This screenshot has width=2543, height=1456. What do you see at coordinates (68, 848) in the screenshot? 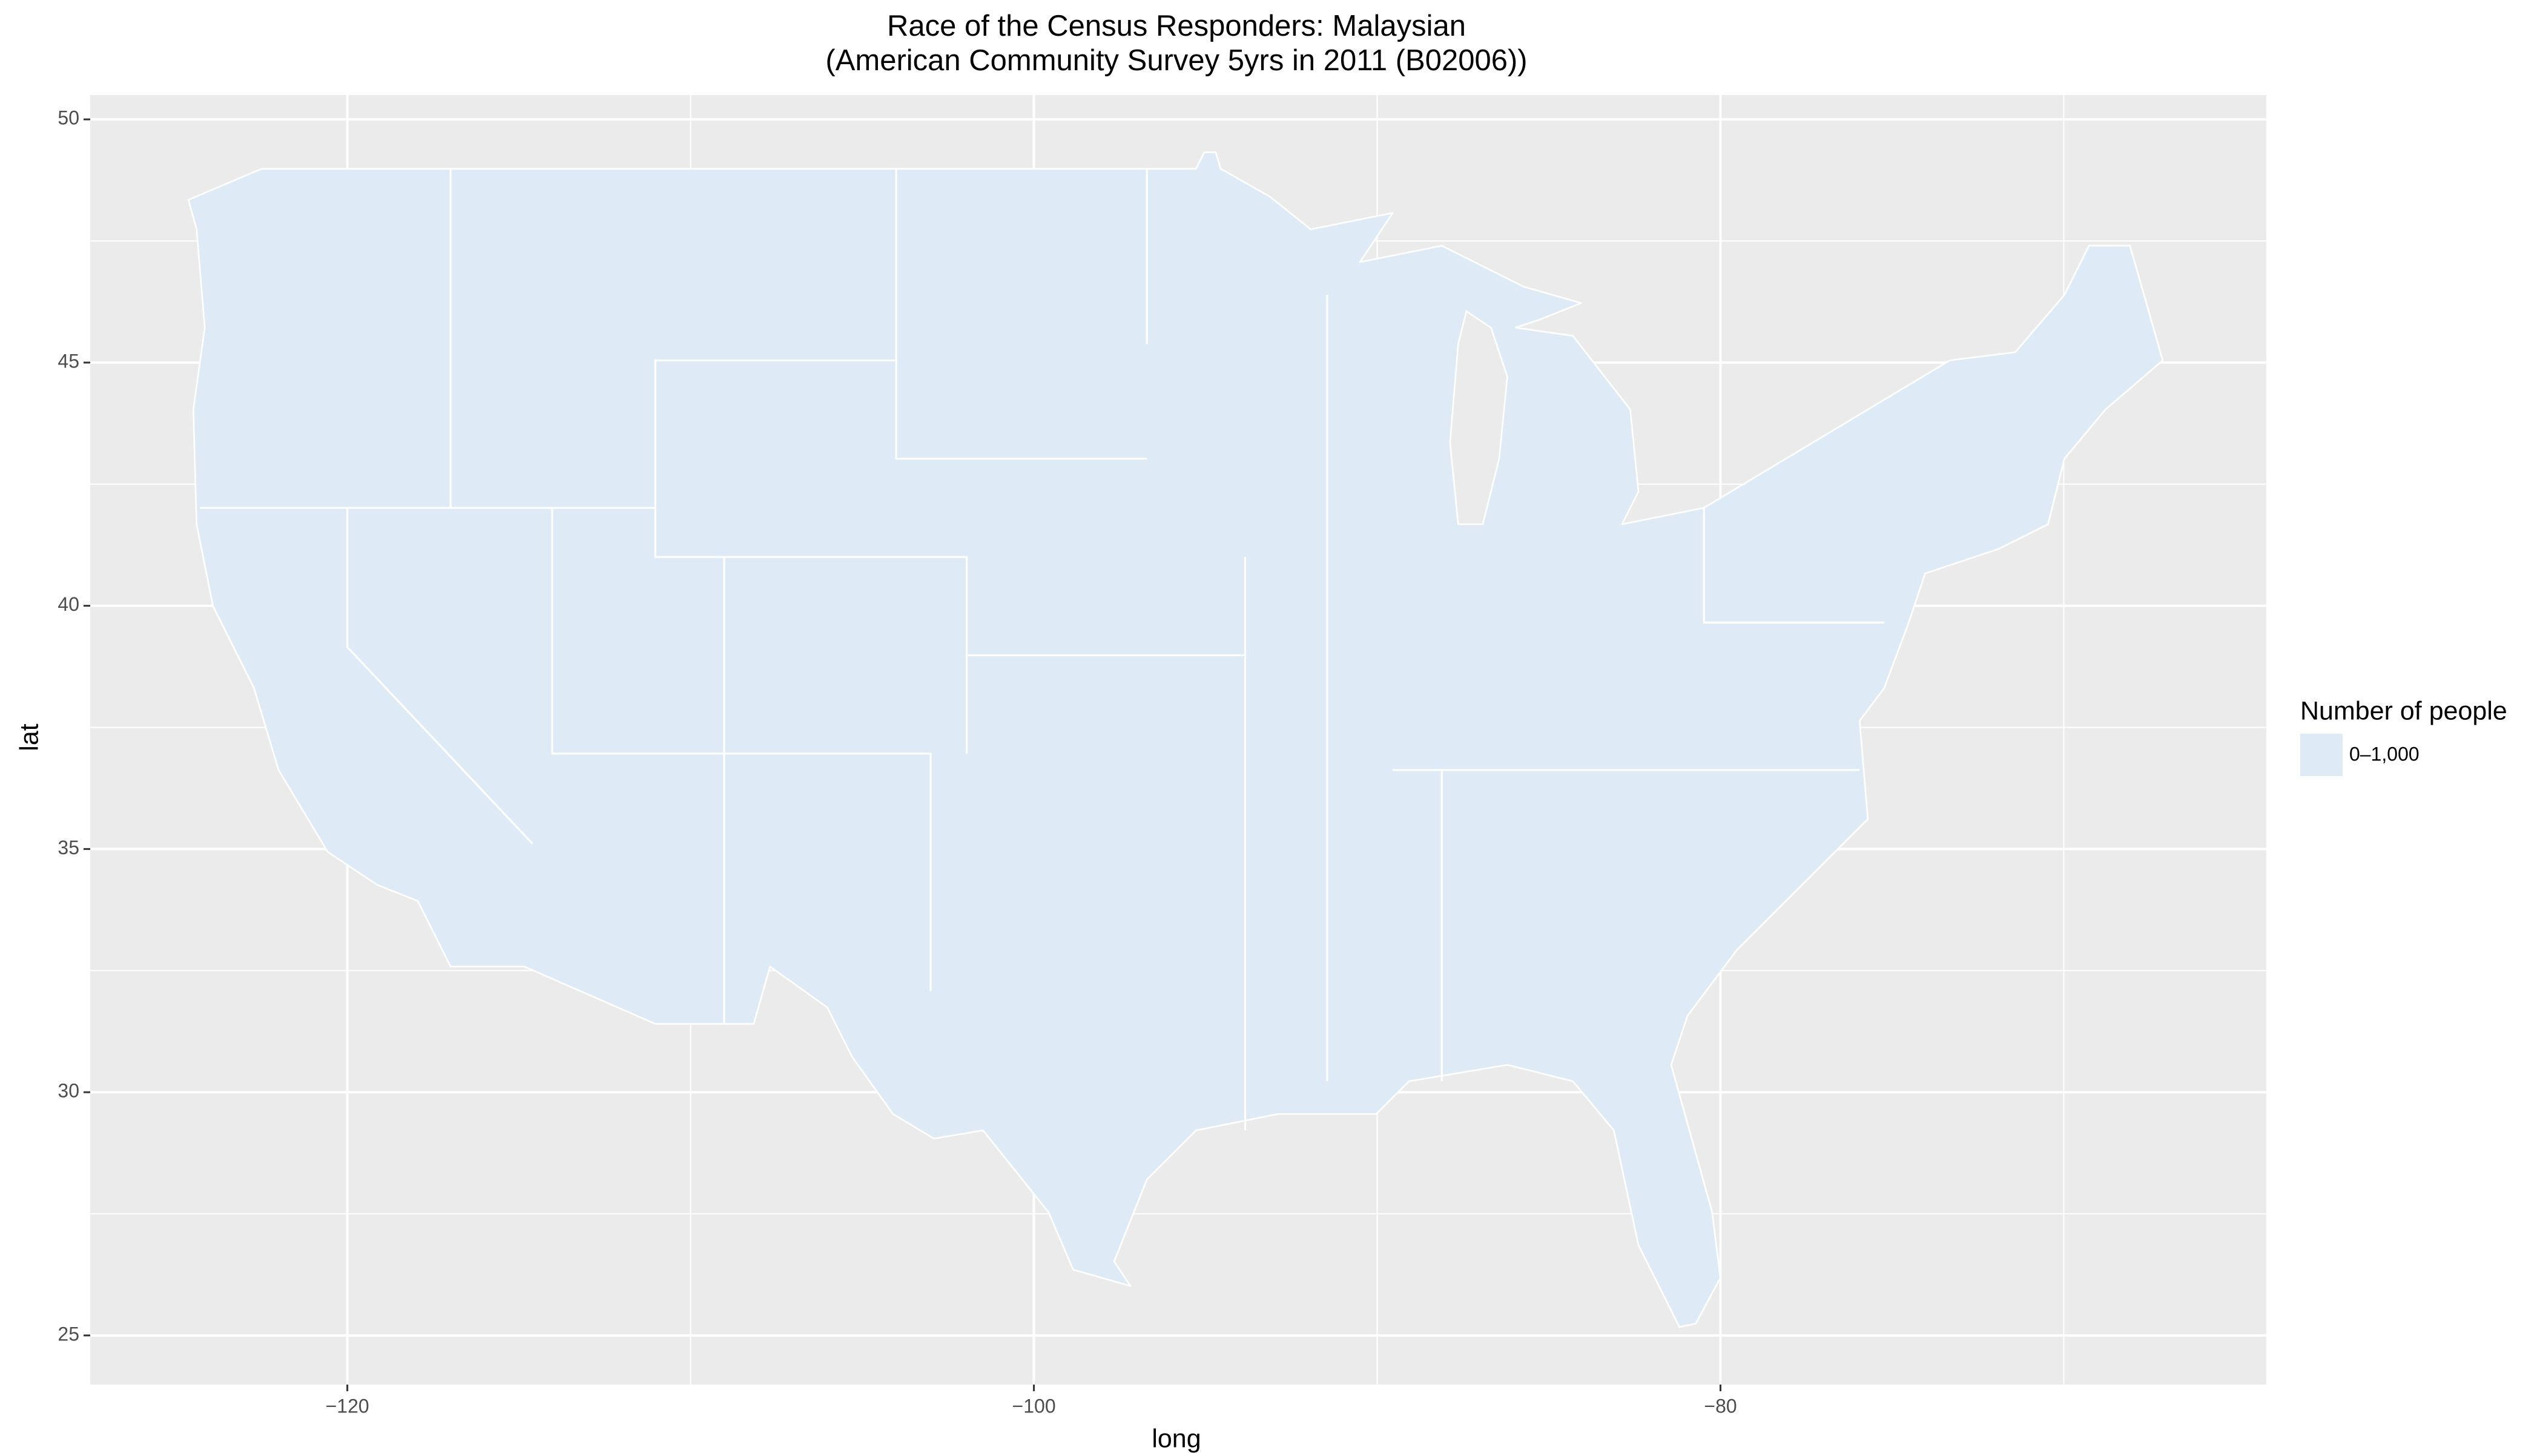
I see `y-tick-label: 35` at bounding box center [68, 848].